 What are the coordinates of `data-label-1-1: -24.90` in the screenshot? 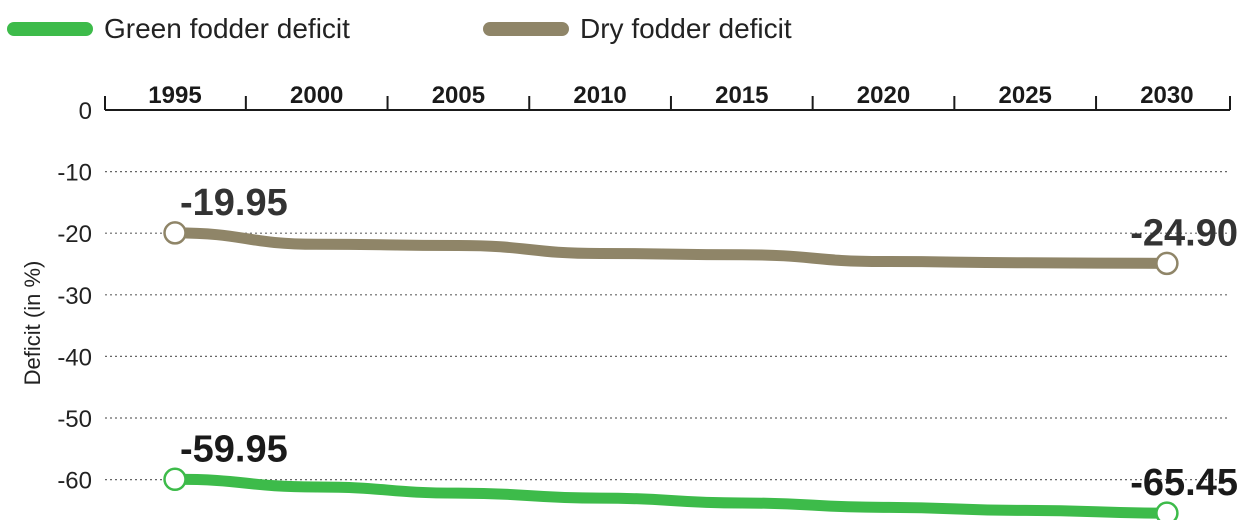 It's located at (1184, 233).